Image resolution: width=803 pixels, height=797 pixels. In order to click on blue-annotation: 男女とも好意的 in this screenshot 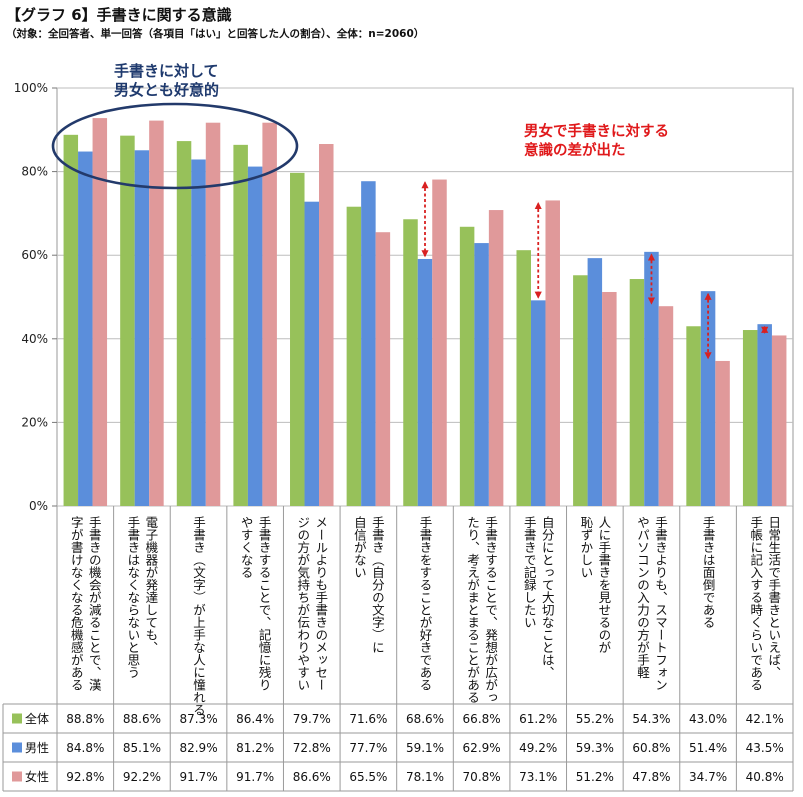, I will do `click(166, 90)`.